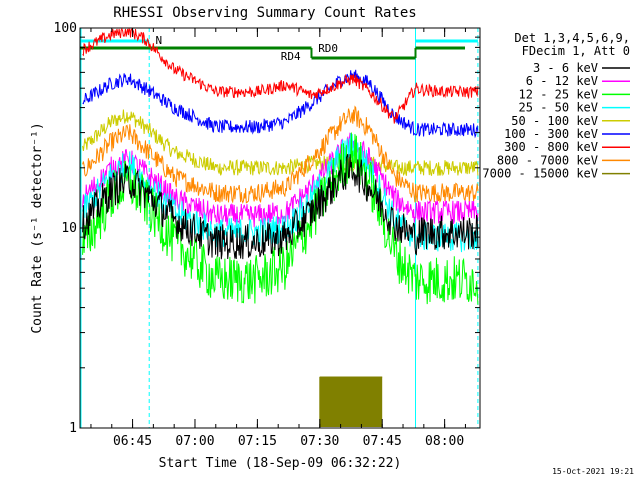 Image resolution: width=640 pixels, height=480 pixels. What do you see at coordinates (328, 48) in the screenshot?
I see `rd0-label: RD0` at bounding box center [328, 48].